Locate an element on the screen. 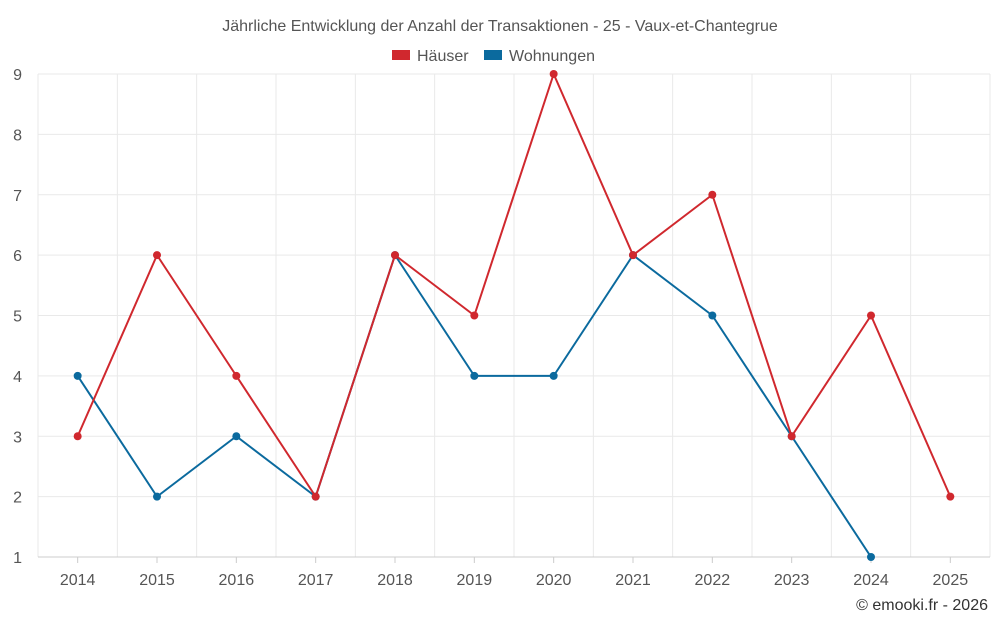 This screenshot has width=1000, height=625. legend: Häuser Wohnungen is located at coordinates (493, 56).